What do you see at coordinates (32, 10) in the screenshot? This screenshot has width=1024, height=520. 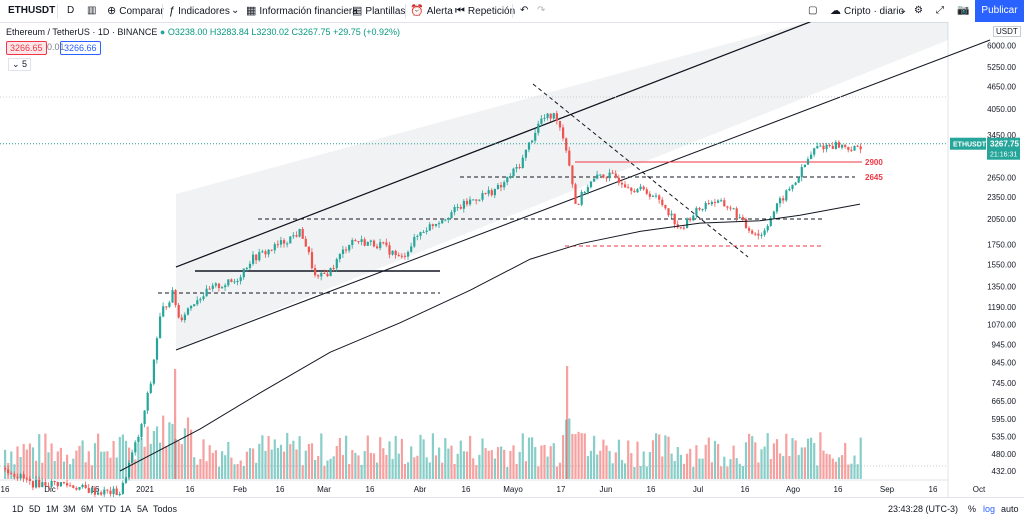 I see `symbol-search: ETHUSDT` at bounding box center [32, 10].